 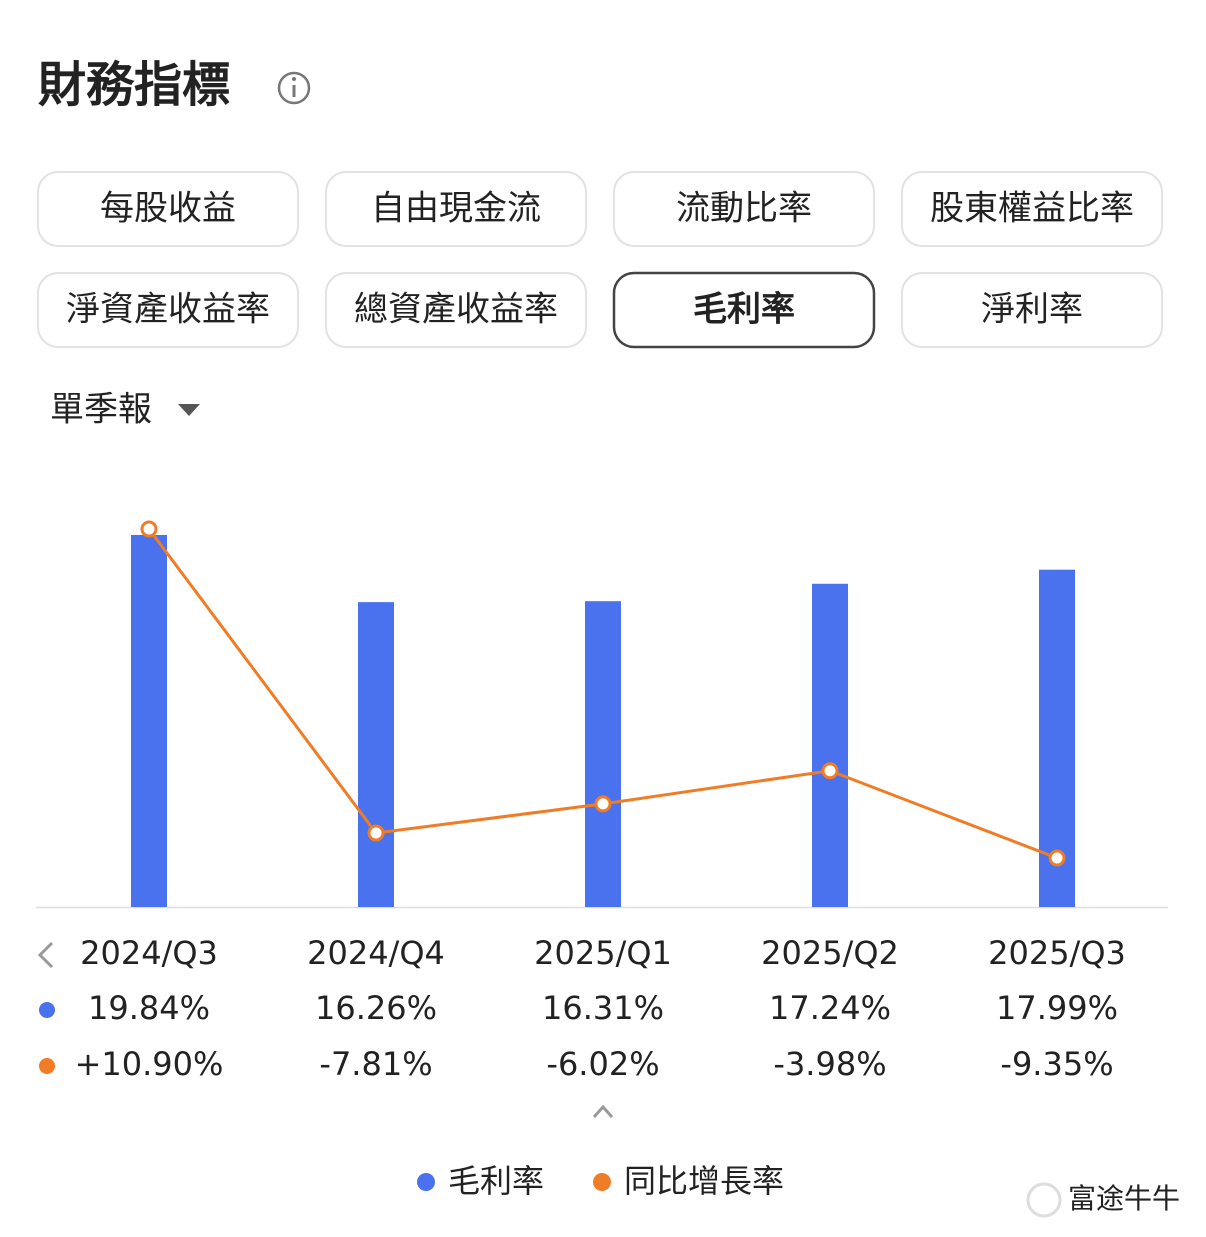 I want to click on value-label: 16.31%, so click(x=603, y=1008).